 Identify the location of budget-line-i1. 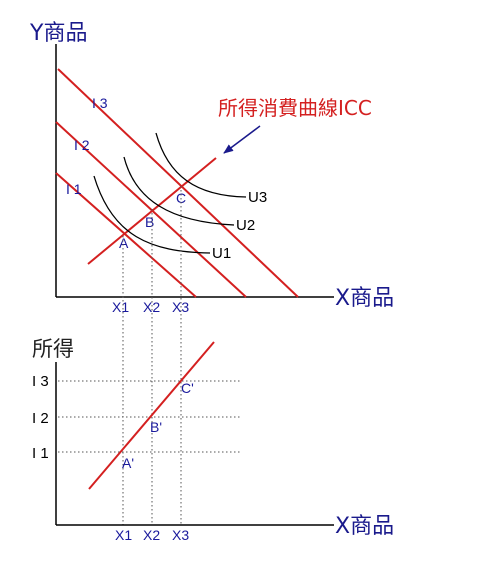
(126, 235).